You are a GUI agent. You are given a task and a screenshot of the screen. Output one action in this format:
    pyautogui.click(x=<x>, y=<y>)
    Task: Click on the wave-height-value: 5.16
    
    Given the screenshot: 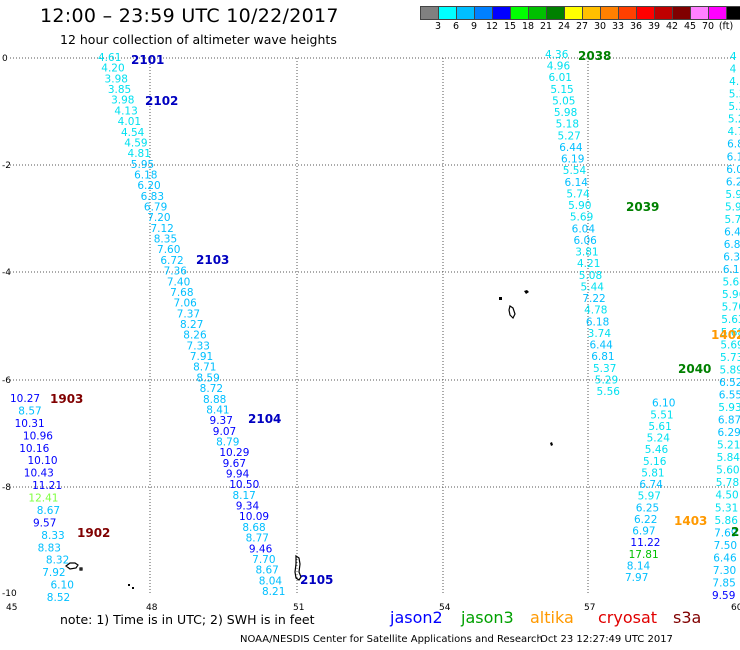 What is the action you would take?
    pyautogui.click(x=655, y=462)
    